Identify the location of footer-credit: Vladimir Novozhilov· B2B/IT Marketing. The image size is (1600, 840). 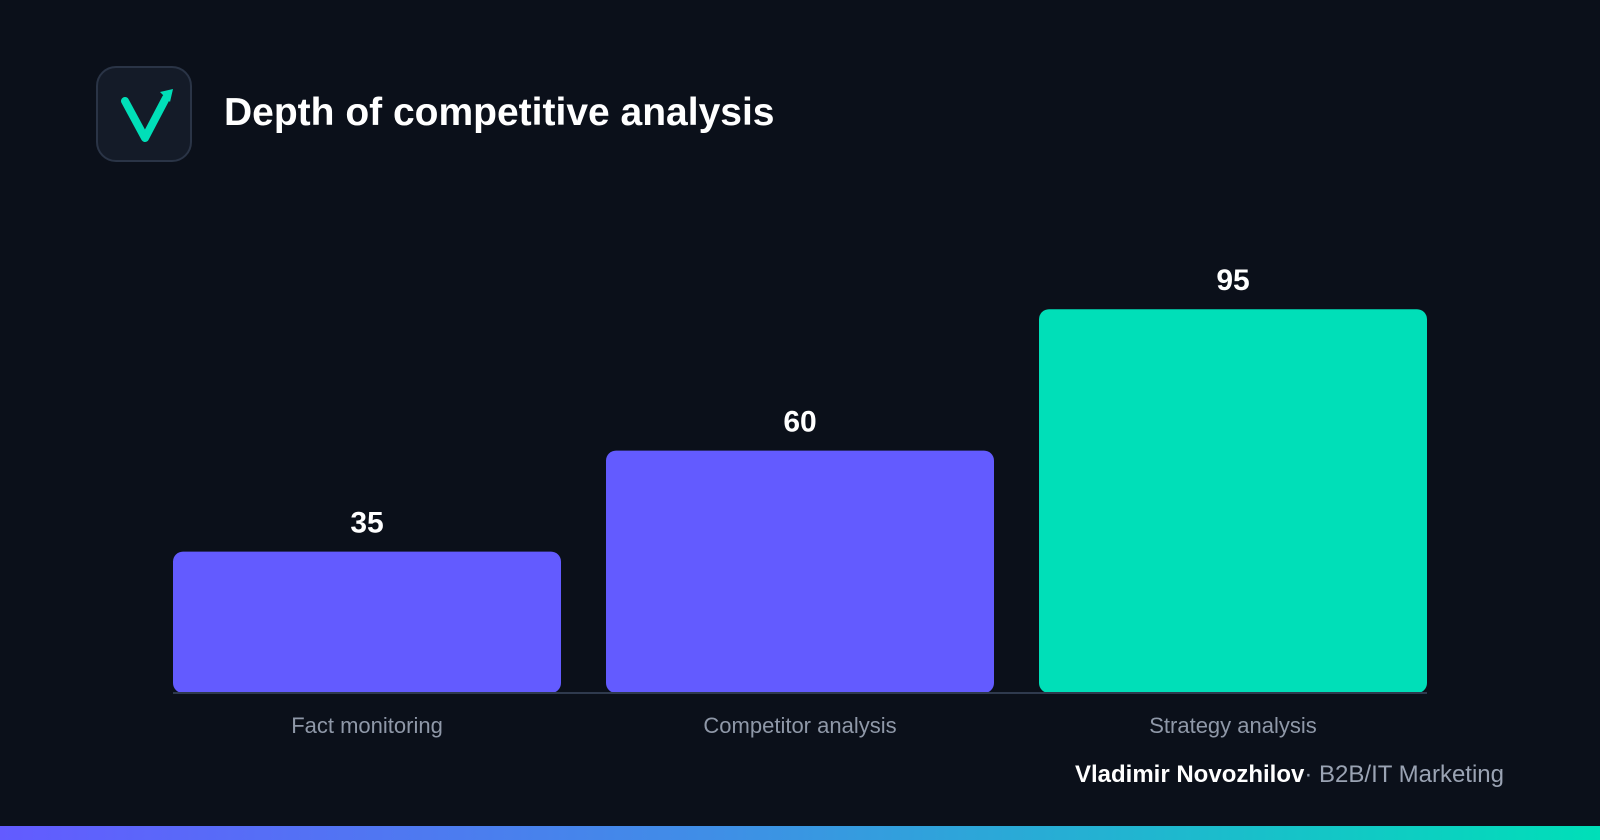
(1289, 775).